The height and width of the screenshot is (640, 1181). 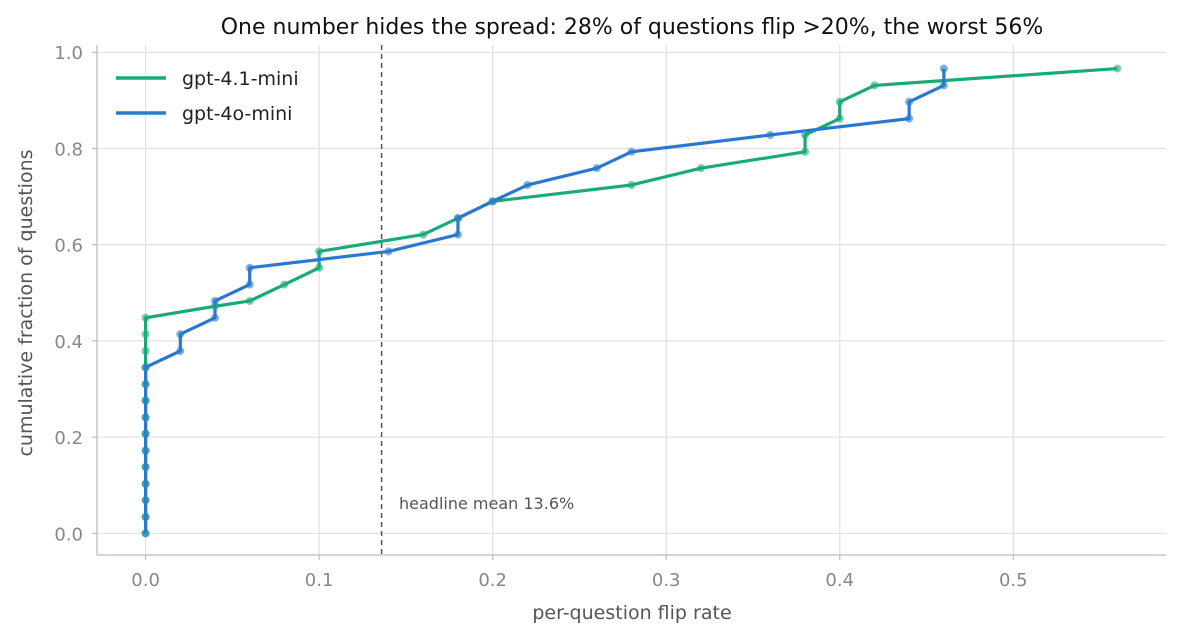 What do you see at coordinates (68, 246) in the screenshot?
I see `y-tick-label: 0.6` at bounding box center [68, 246].